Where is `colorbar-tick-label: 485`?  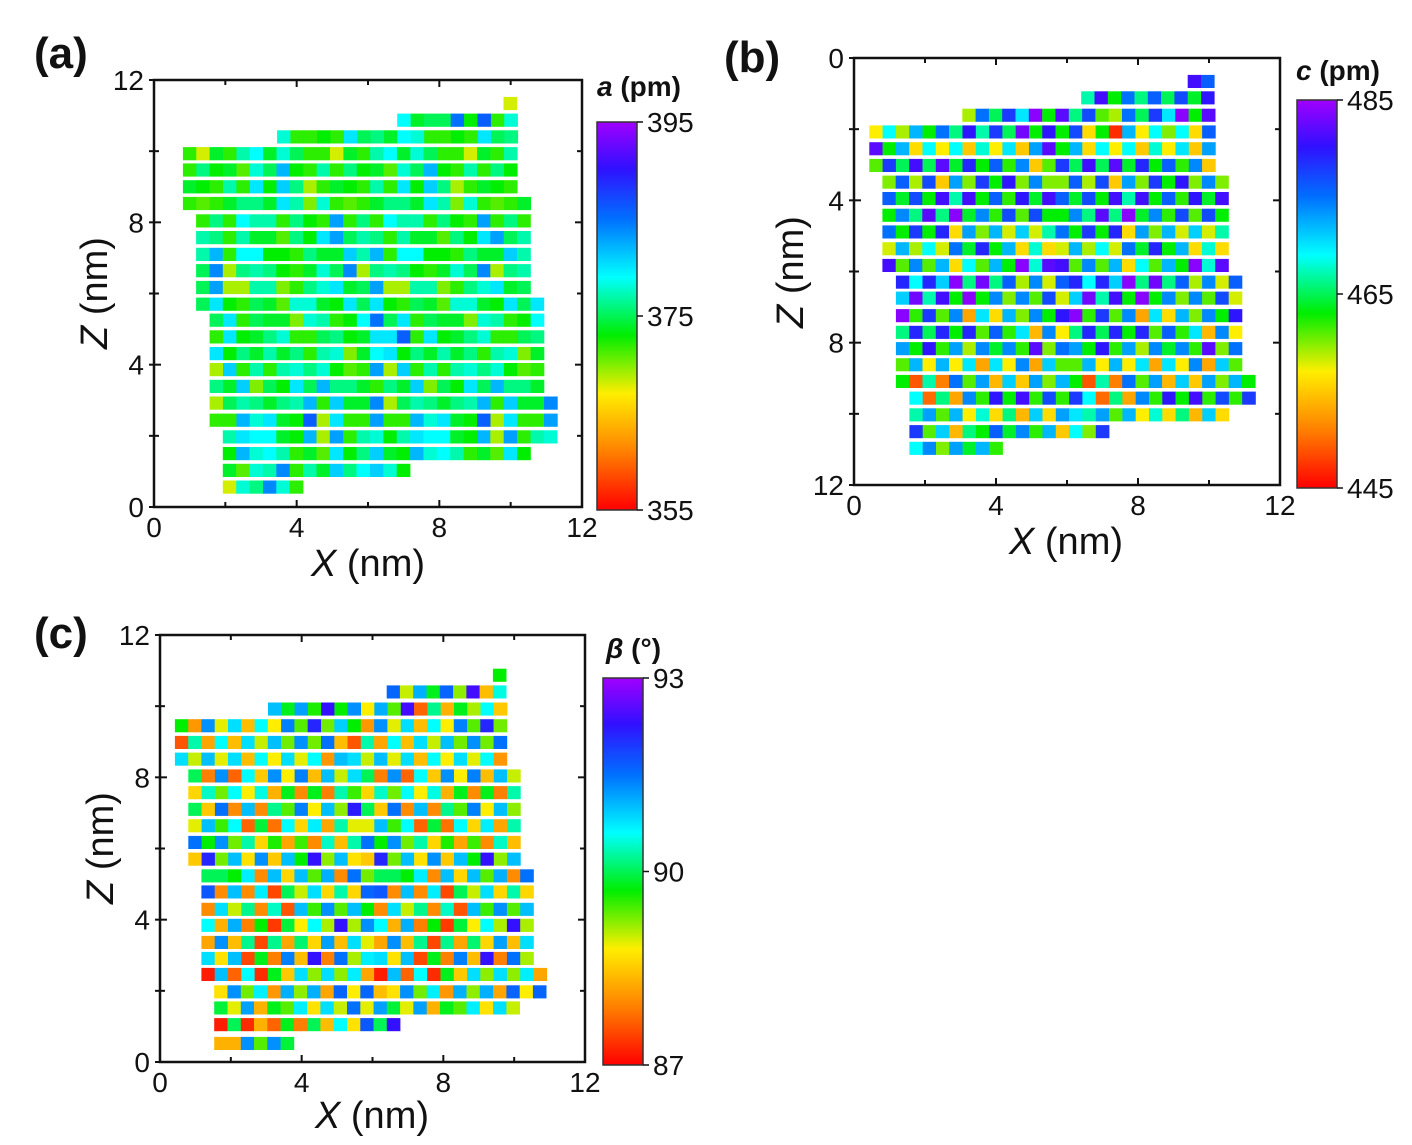 colorbar-tick-label: 485 is located at coordinates (1370, 100).